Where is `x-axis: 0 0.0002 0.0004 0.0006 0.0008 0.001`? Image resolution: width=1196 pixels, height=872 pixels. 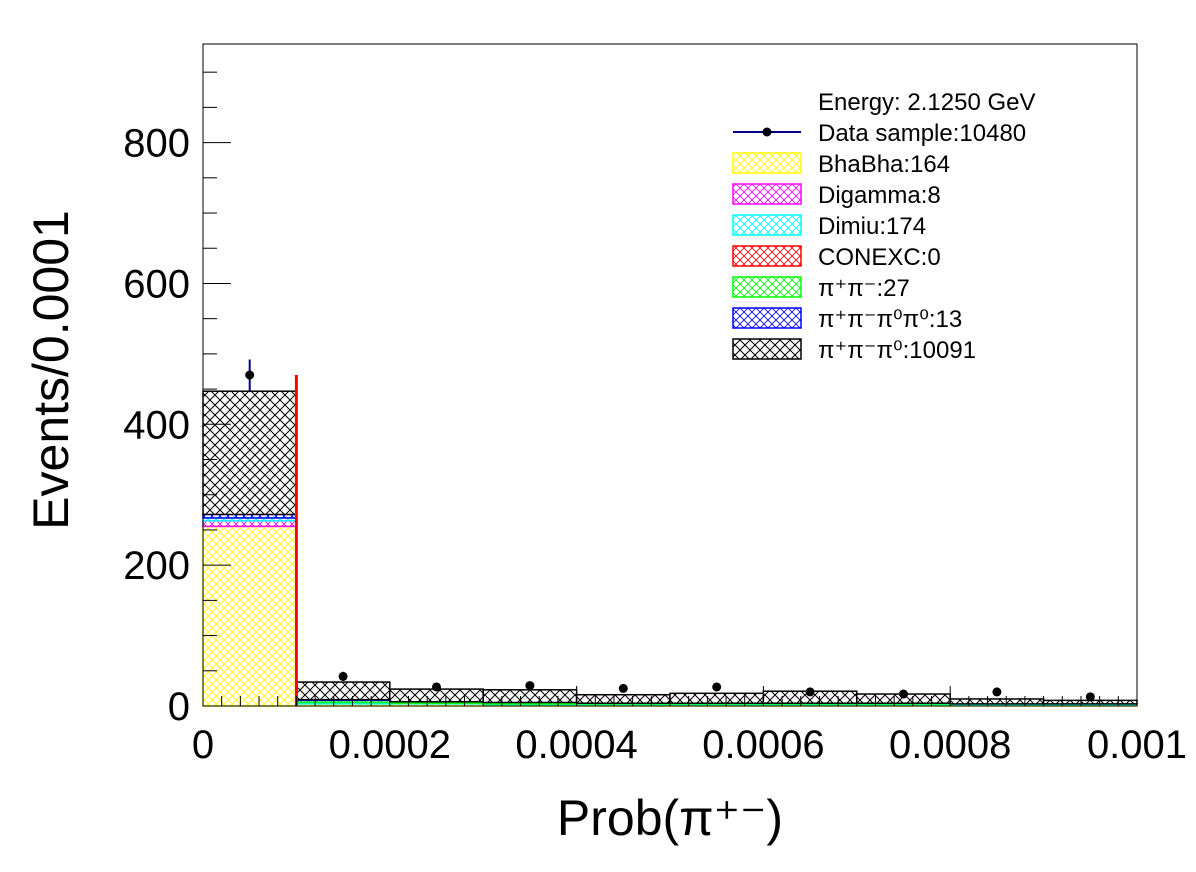 x-axis: 0 0.0002 0.0004 0.0006 0.0008 0.001 is located at coordinates (689, 726).